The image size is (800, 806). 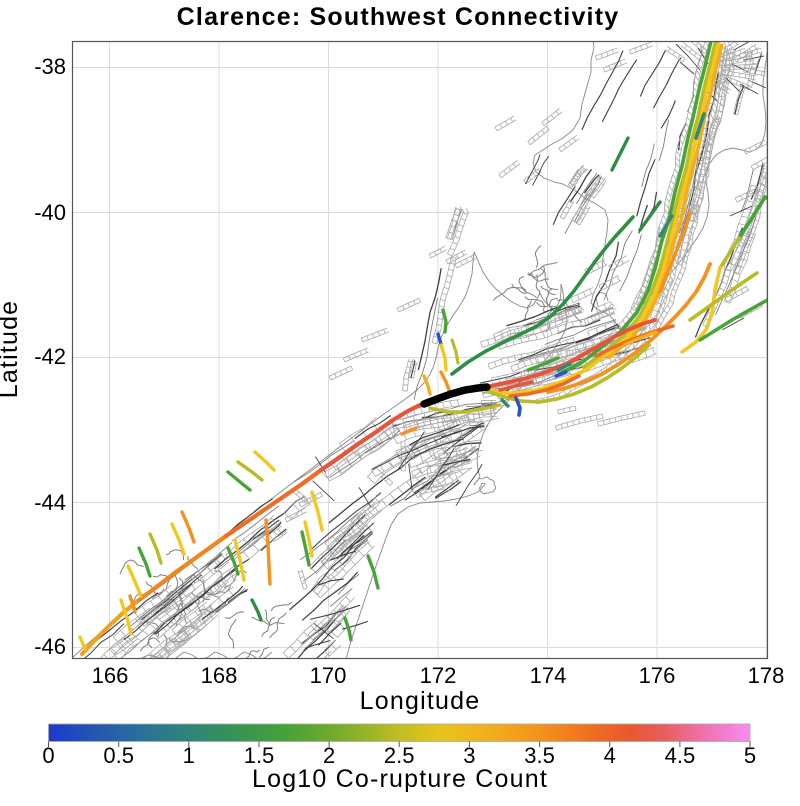 I want to click on svg-text: 2.5, so click(x=399, y=755).